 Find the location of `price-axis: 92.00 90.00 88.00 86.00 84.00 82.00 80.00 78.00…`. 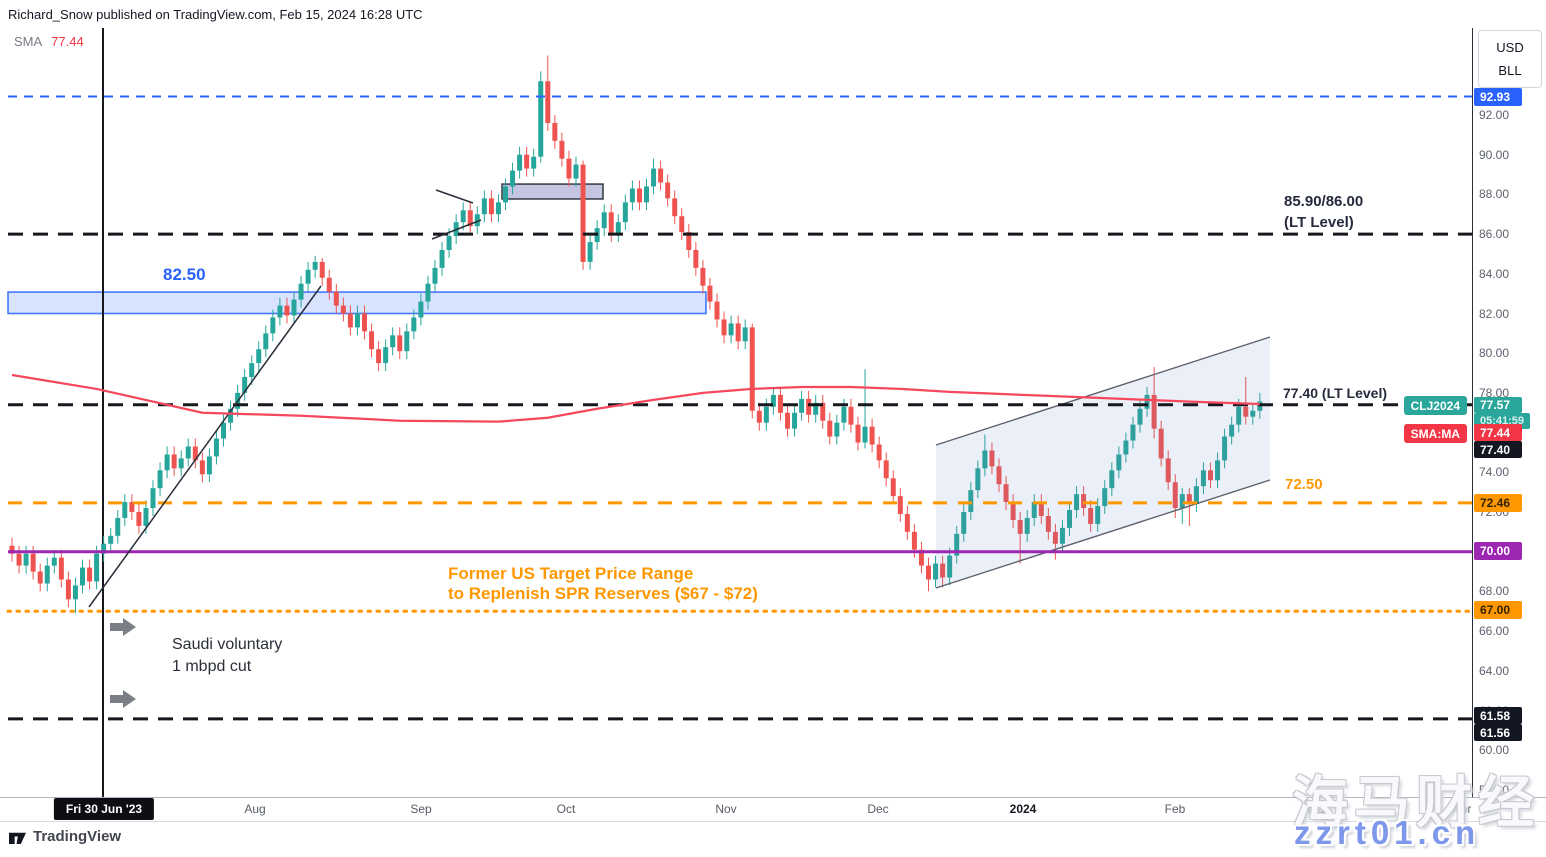

price-axis: 92.00 90.00 88.00 86.00 84.00 82.00 80.00 78.00… is located at coordinates (1509, 424).